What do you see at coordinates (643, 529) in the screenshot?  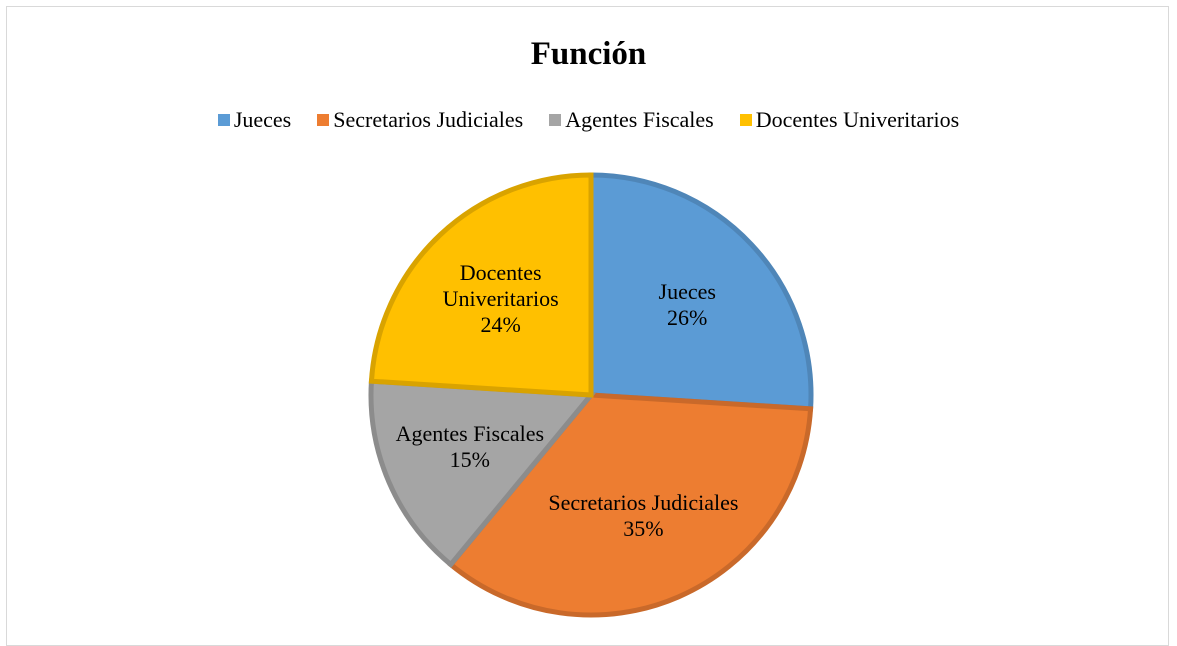 I see `data-label-value: 35%` at bounding box center [643, 529].